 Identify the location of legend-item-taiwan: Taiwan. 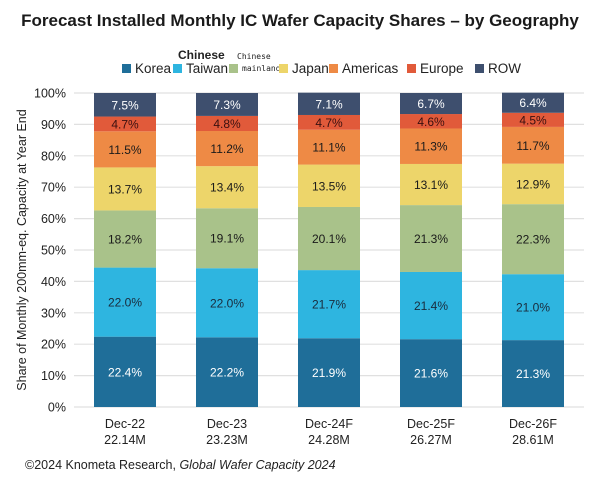
(200, 68).